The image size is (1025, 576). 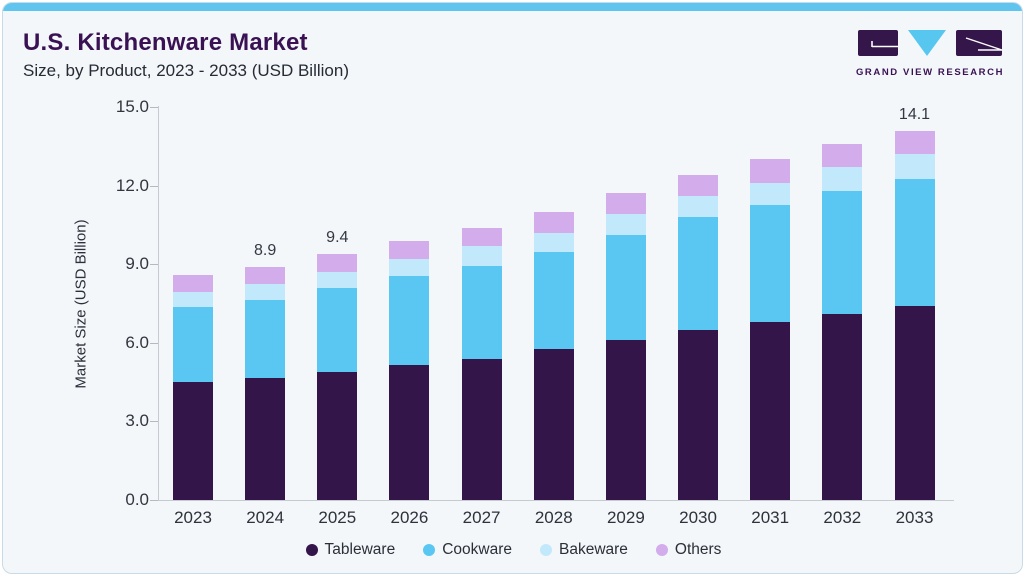 What do you see at coordinates (360, 549) in the screenshot?
I see `legend-label: Tableware` at bounding box center [360, 549].